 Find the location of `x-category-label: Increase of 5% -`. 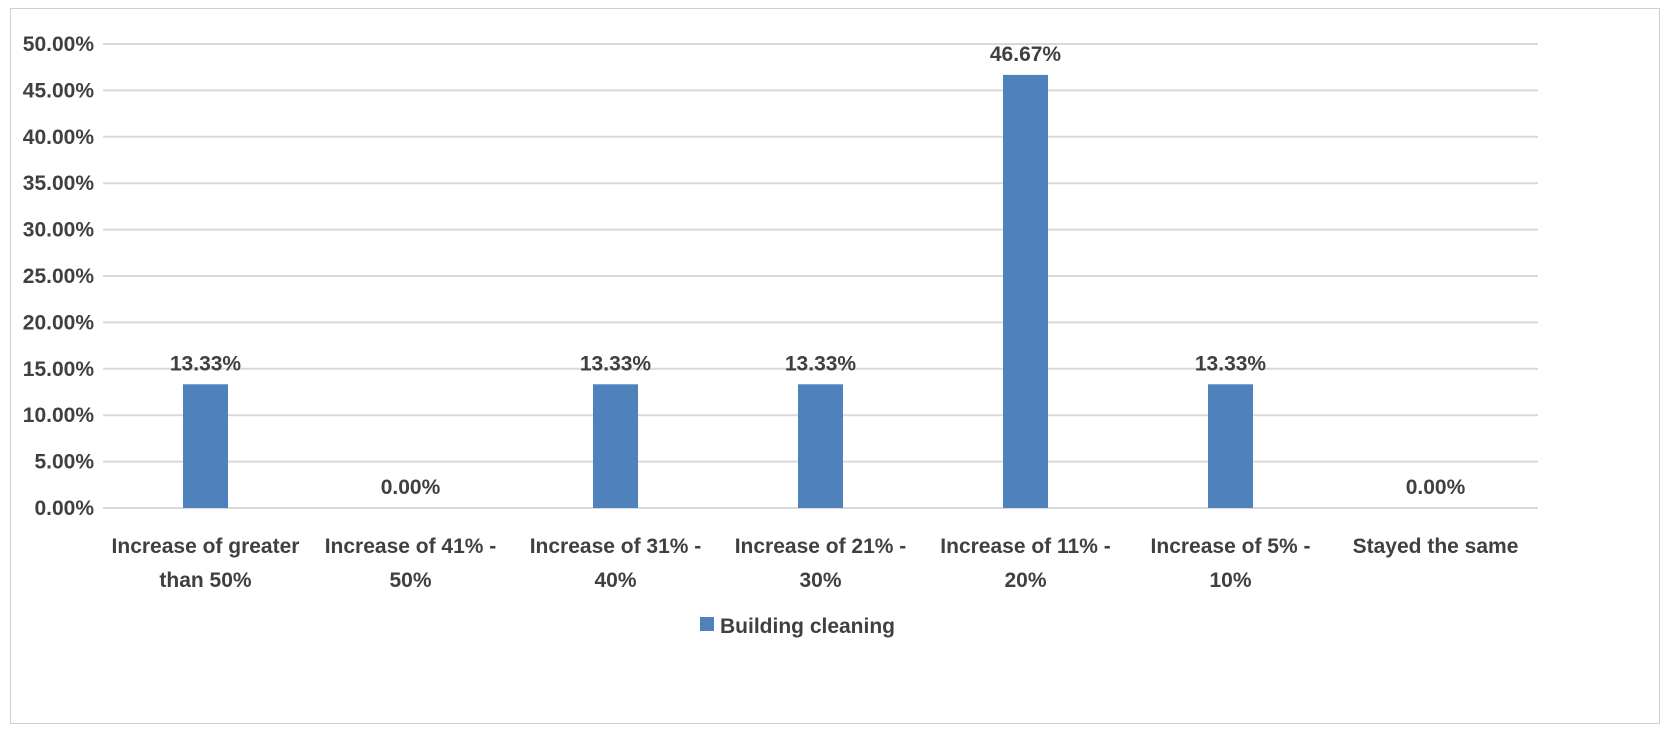

x-category-label: Increase of 5% - is located at coordinates (1231, 546).